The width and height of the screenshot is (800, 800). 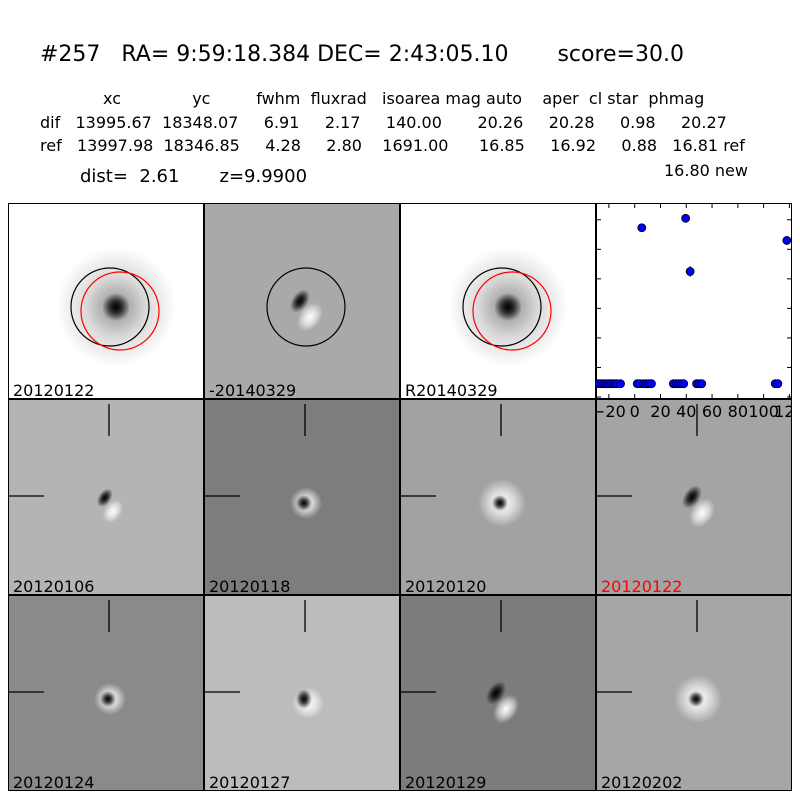 What do you see at coordinates (686, 411) in the screenshot?
I see `x-tick-label: 40` at bounding box center [686, 411].